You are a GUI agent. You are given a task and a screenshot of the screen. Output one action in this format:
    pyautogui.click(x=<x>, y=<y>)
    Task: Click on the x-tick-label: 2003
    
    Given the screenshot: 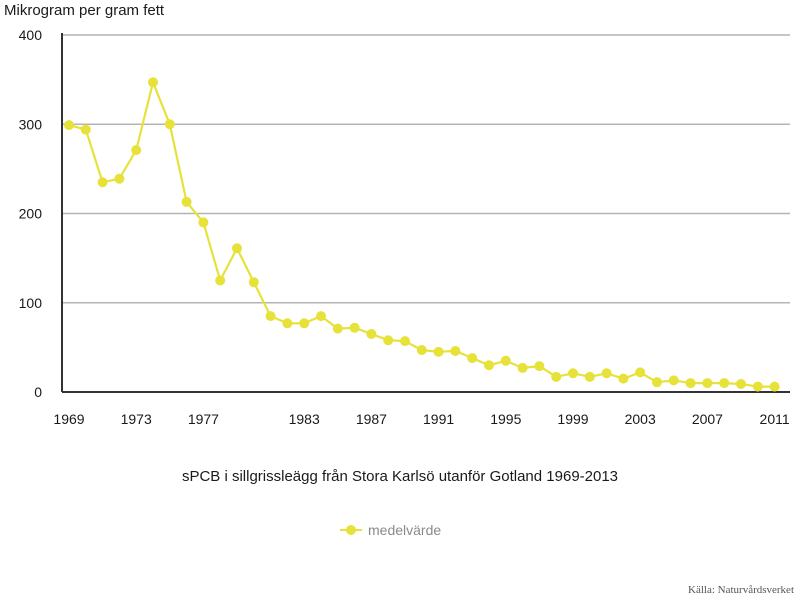 What is the action you would take?
    pyautogui.click(x=640, y=419)
    